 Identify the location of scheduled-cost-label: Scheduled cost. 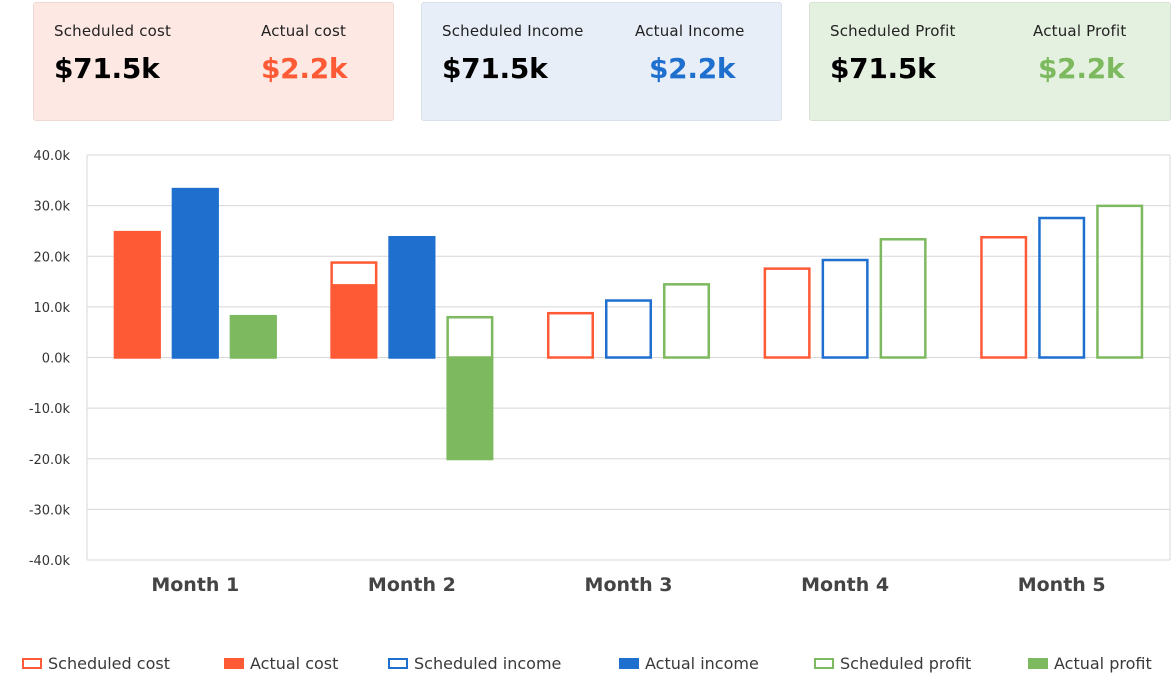
(113, 31).